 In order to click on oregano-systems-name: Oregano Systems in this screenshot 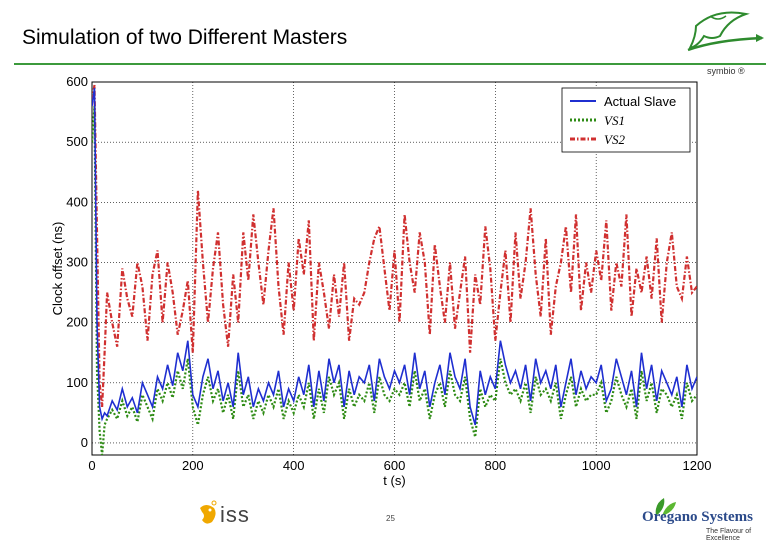, I will do `click(697, 517)`.